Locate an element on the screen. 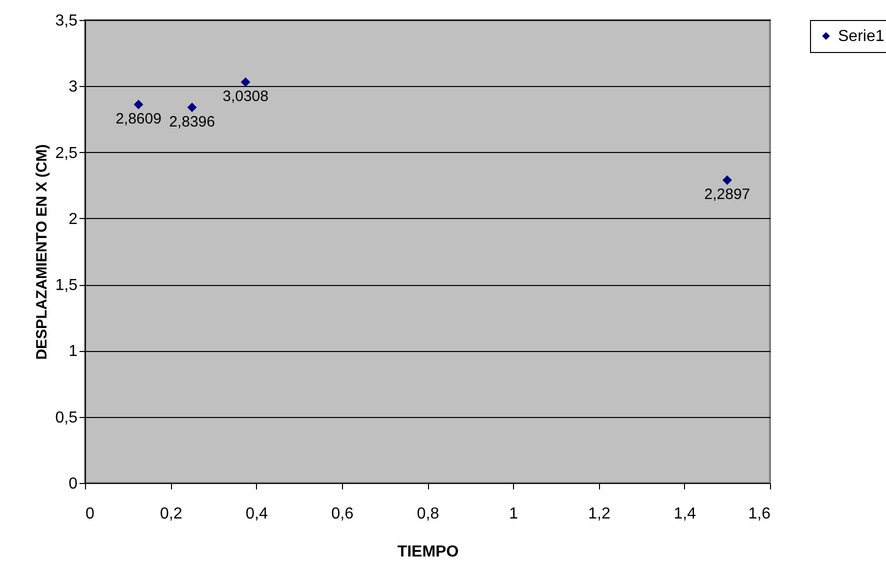 The height and width of the screenshot is (584, 886). data-label: 2,8396 is located at coordinates (192, 121).